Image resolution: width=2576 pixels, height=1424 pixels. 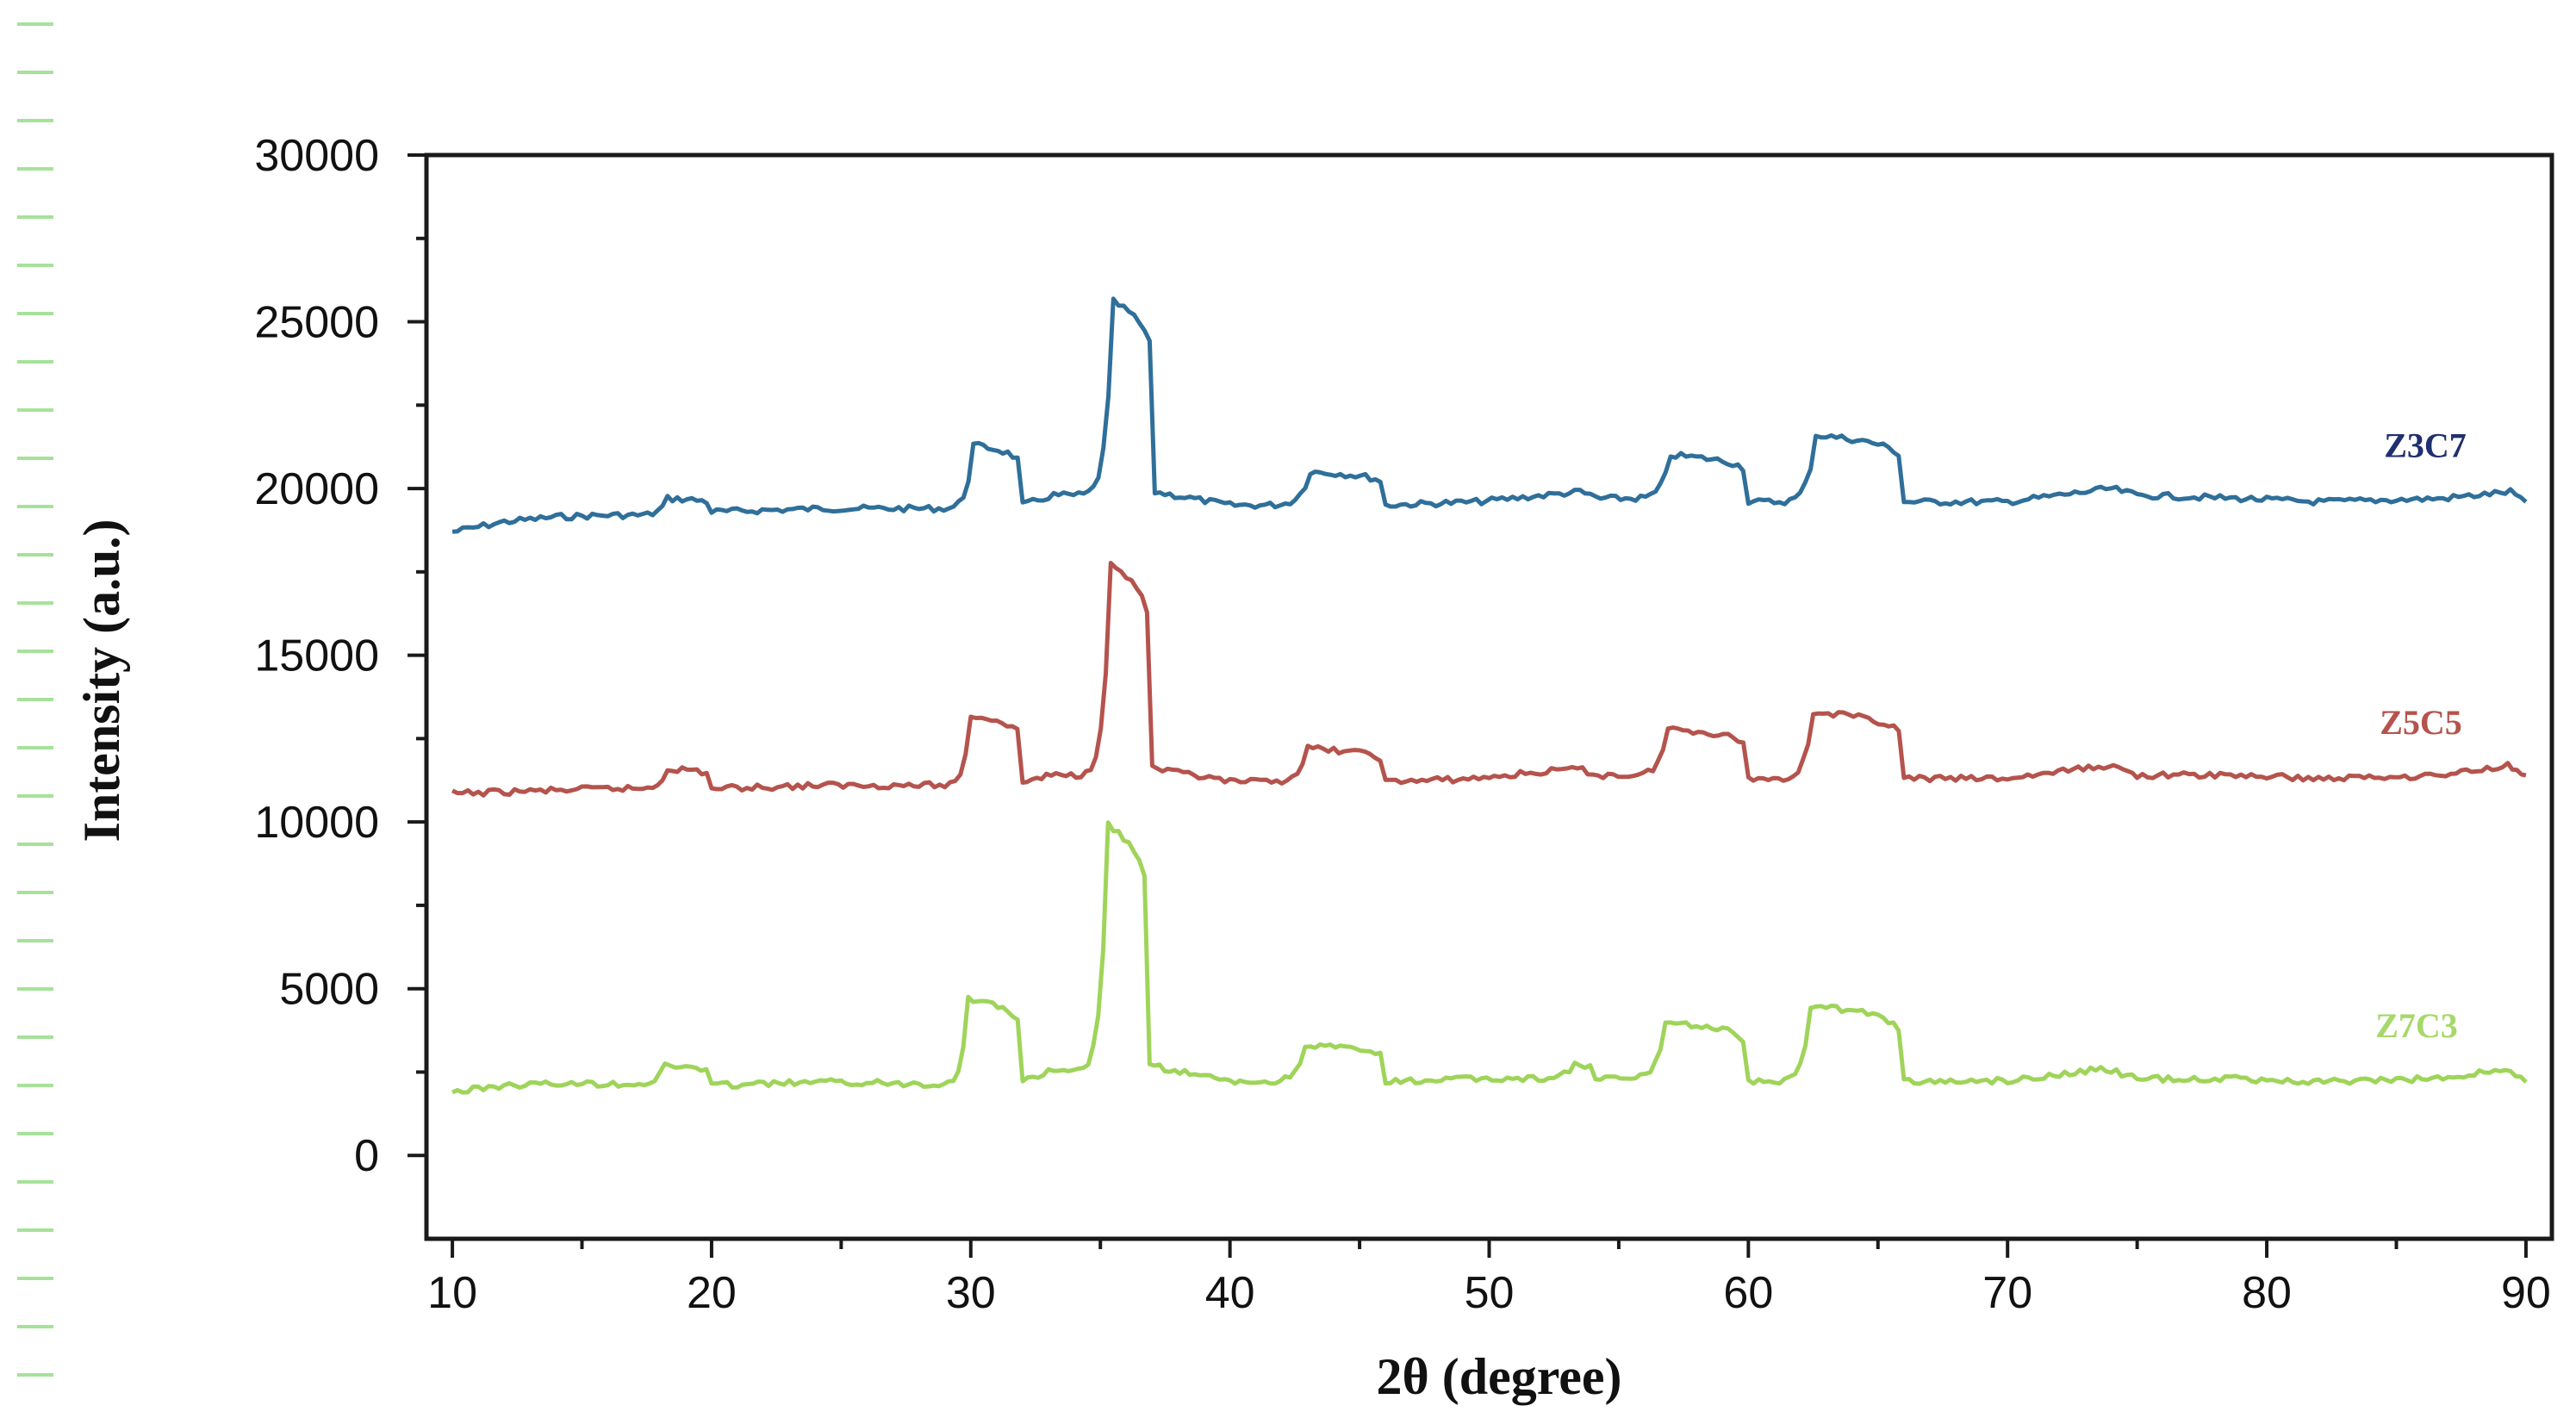 I want to click on y-tick-label: 10000, so click(x=317, y=823).